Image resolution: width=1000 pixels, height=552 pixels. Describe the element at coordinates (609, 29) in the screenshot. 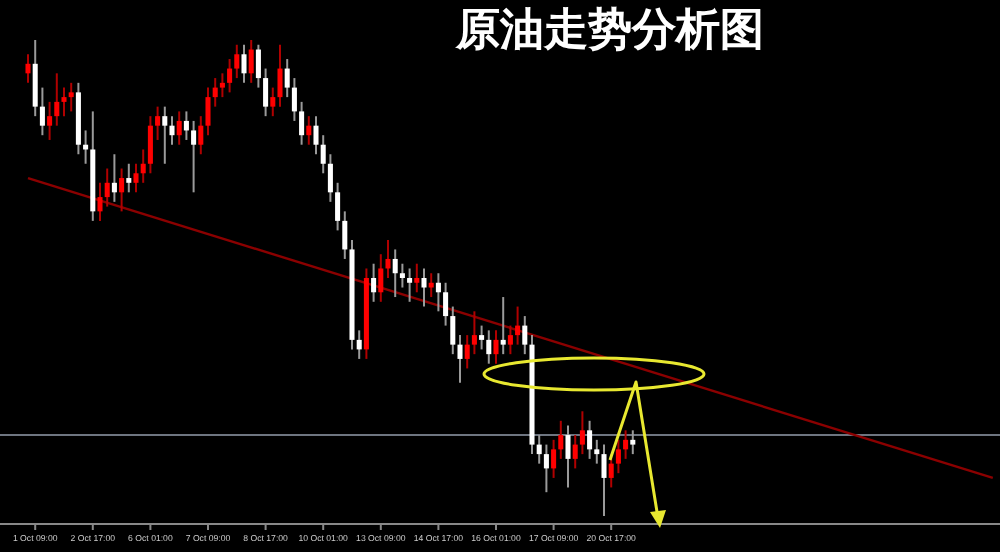

I see `chart-title: 原油走势分析图` at that location.